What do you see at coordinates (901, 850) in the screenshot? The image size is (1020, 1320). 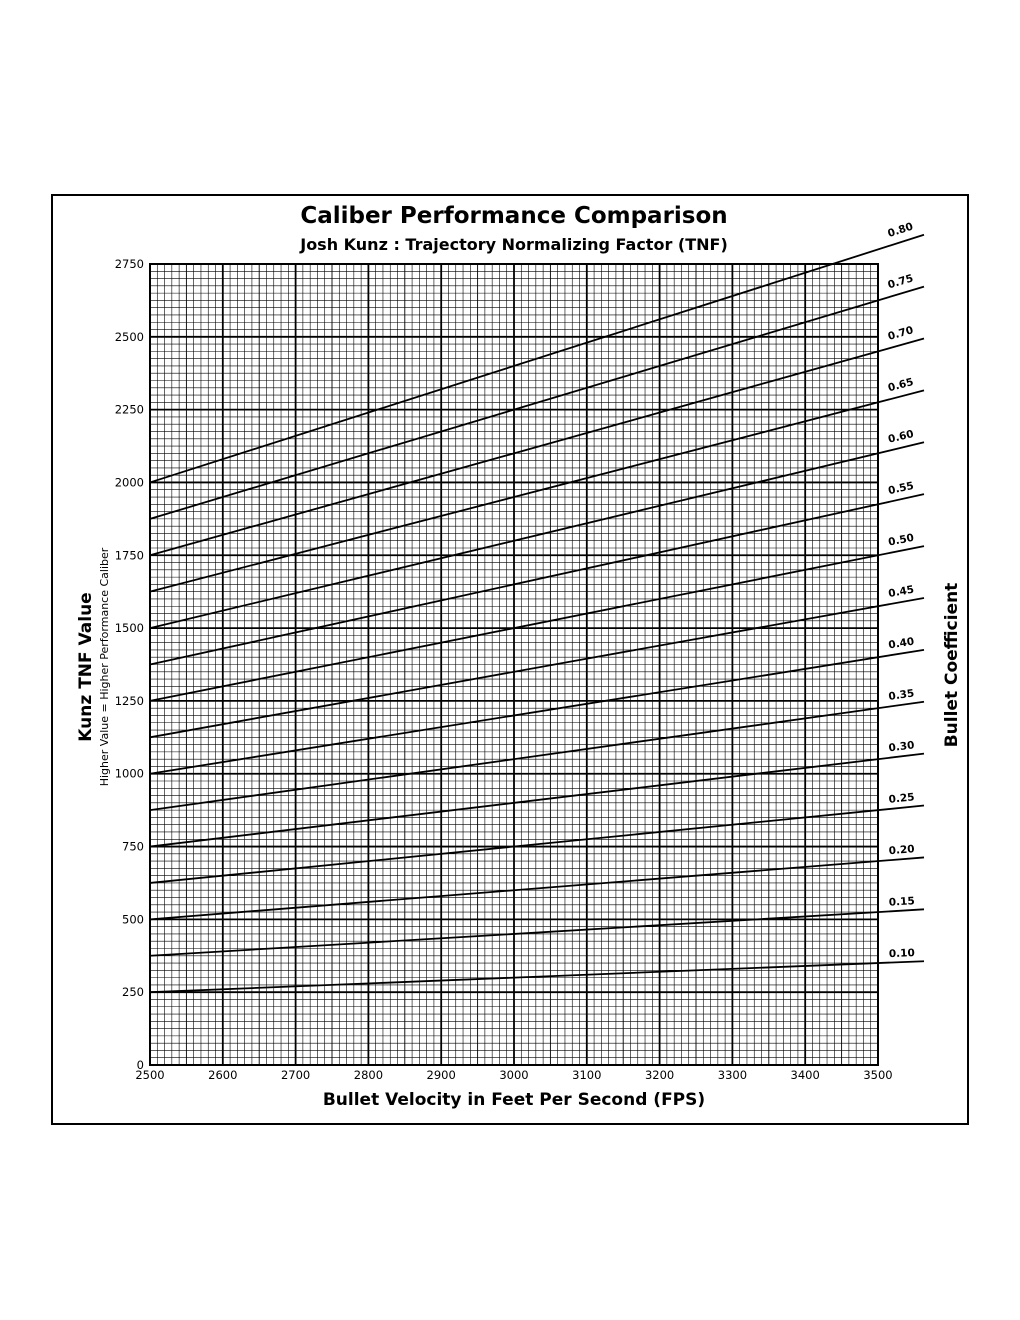 I see `bc-label-0_20: 0.20` at bounding box center [901, 850].